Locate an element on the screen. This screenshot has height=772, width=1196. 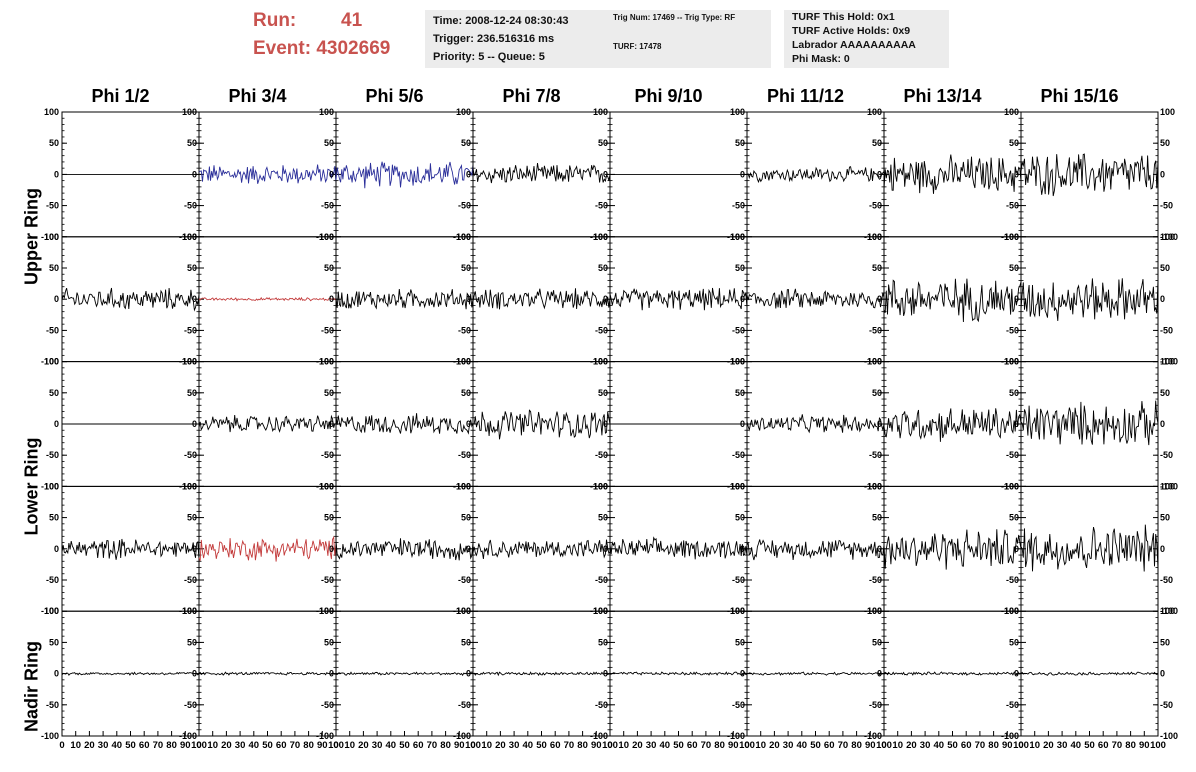
trig-num-text: Trig Num: 17469 -- Trig Type: RF is located at coordinates (674, 17).